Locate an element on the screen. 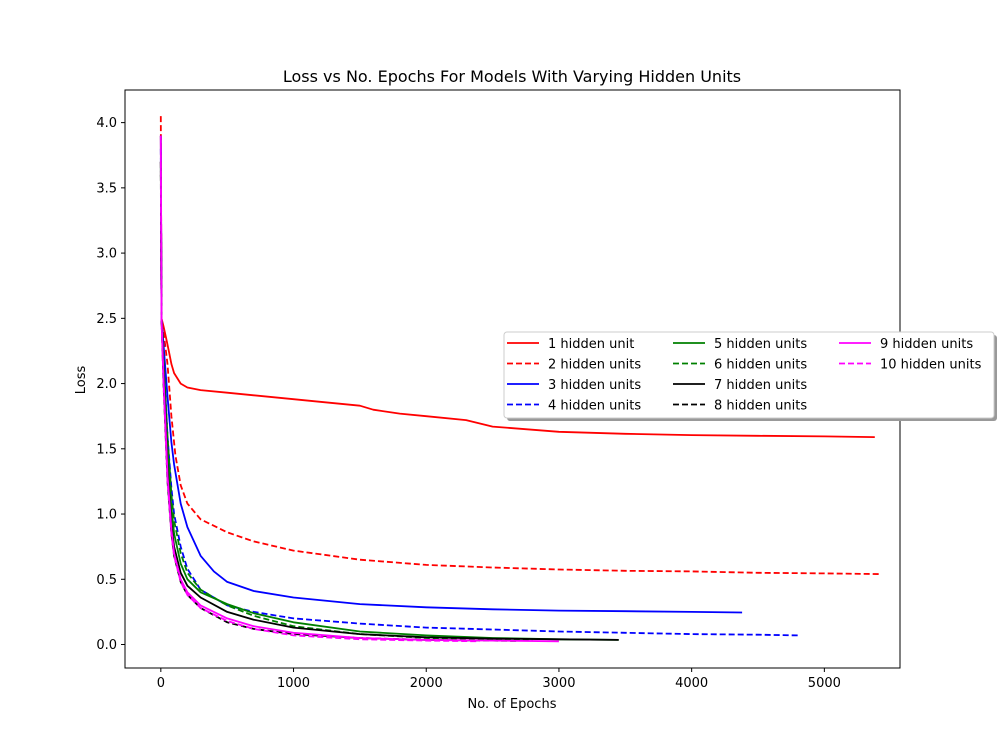  x-axis: 0 1000 2000 3000 4000 5000 is located at coordinates (499, 679).